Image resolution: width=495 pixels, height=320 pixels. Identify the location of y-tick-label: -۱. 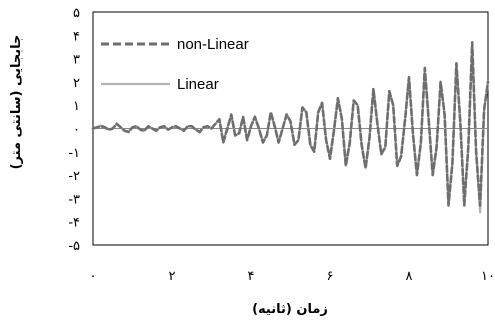
(74, 153).